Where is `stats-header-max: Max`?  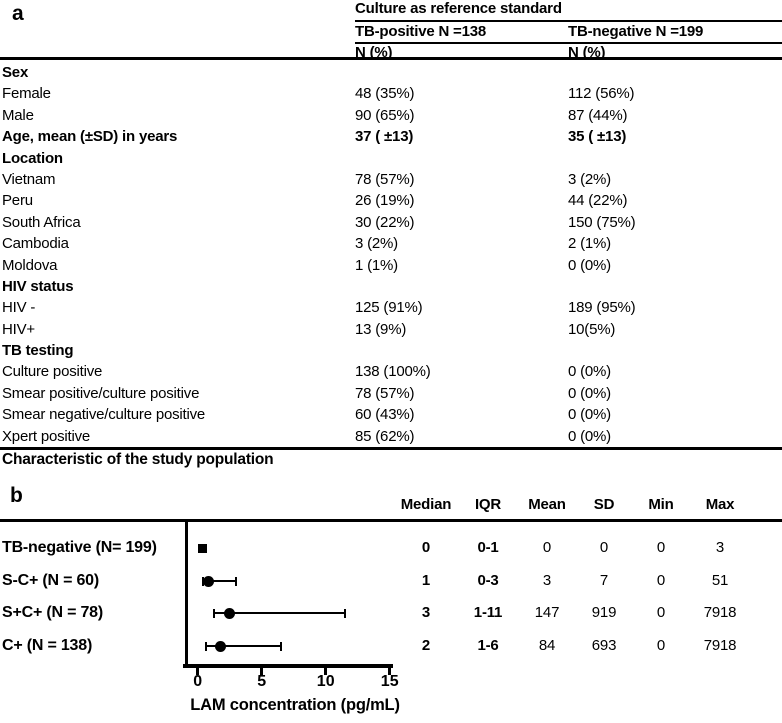
stats-header-max: Max is located at coordinates (720, 504).